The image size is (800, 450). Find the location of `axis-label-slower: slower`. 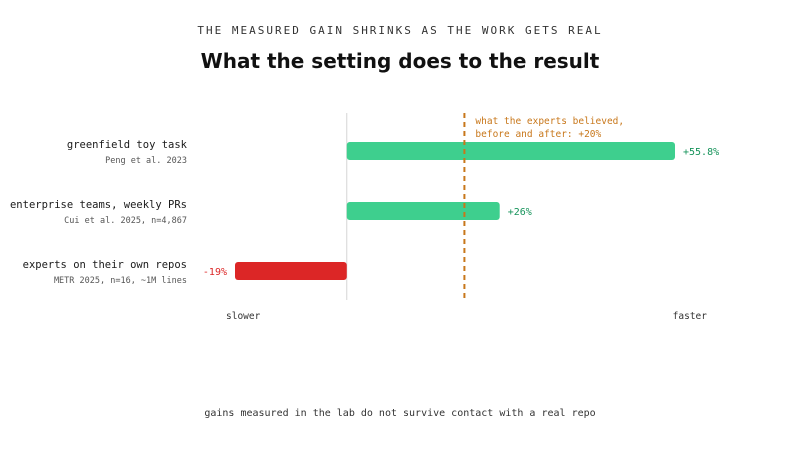

axis-label-slower: slower is located at coordinates (243, 316).